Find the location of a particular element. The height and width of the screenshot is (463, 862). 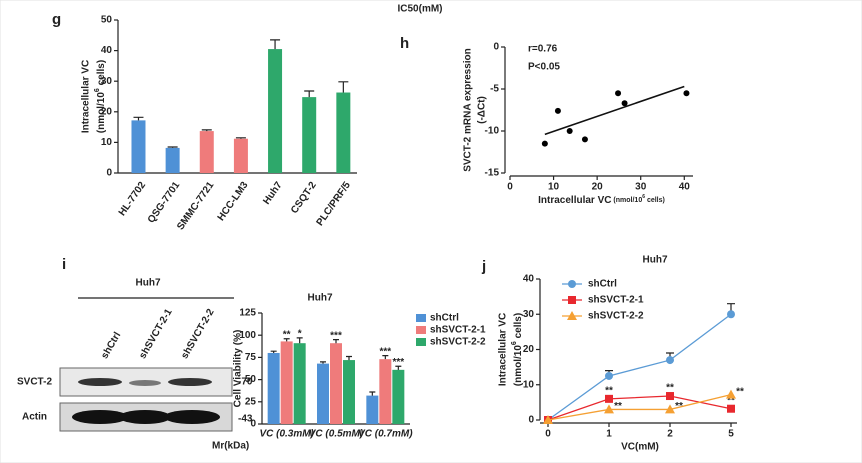

panel-letter: i is located at coordinates (64, 264).